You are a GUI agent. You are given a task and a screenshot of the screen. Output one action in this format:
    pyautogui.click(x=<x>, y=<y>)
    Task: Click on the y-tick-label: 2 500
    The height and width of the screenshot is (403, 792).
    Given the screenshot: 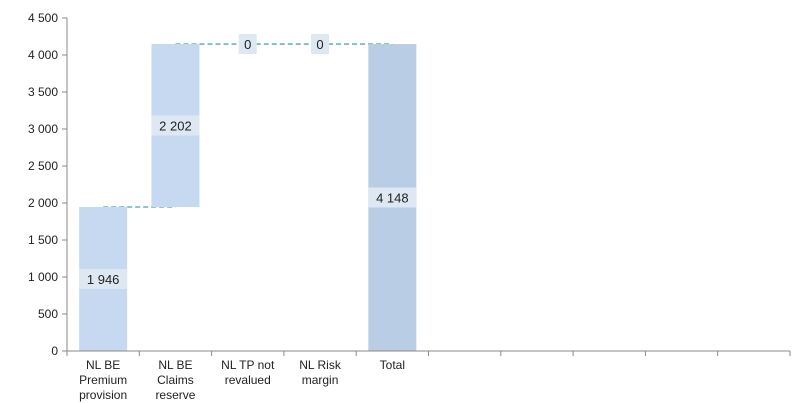 What is the action you would take?
    pyautogui.click(x=43, y=166)
    